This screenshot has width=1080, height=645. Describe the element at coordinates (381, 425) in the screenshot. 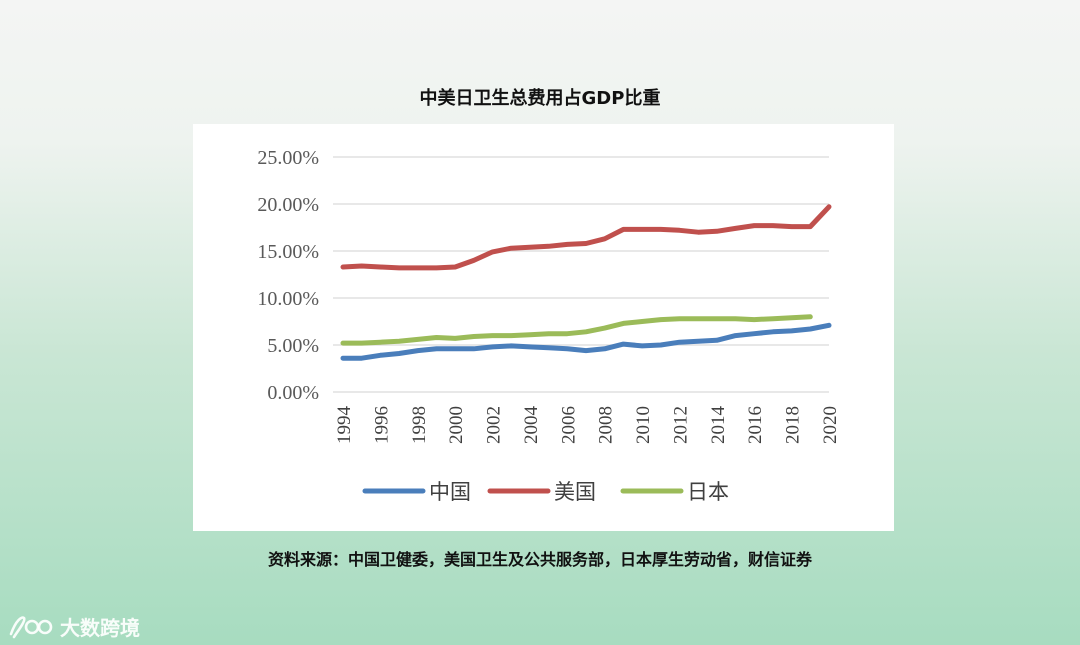

I see `x-tick-label: 1996` at that location.